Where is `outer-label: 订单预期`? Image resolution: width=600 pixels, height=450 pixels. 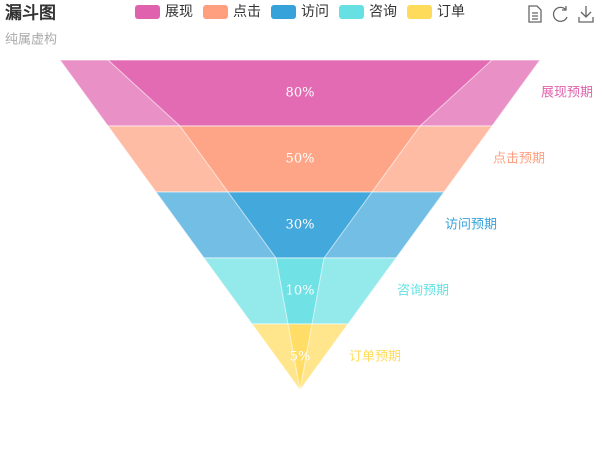
outer-label: 订单预期 is located at coordinates (375, 357).